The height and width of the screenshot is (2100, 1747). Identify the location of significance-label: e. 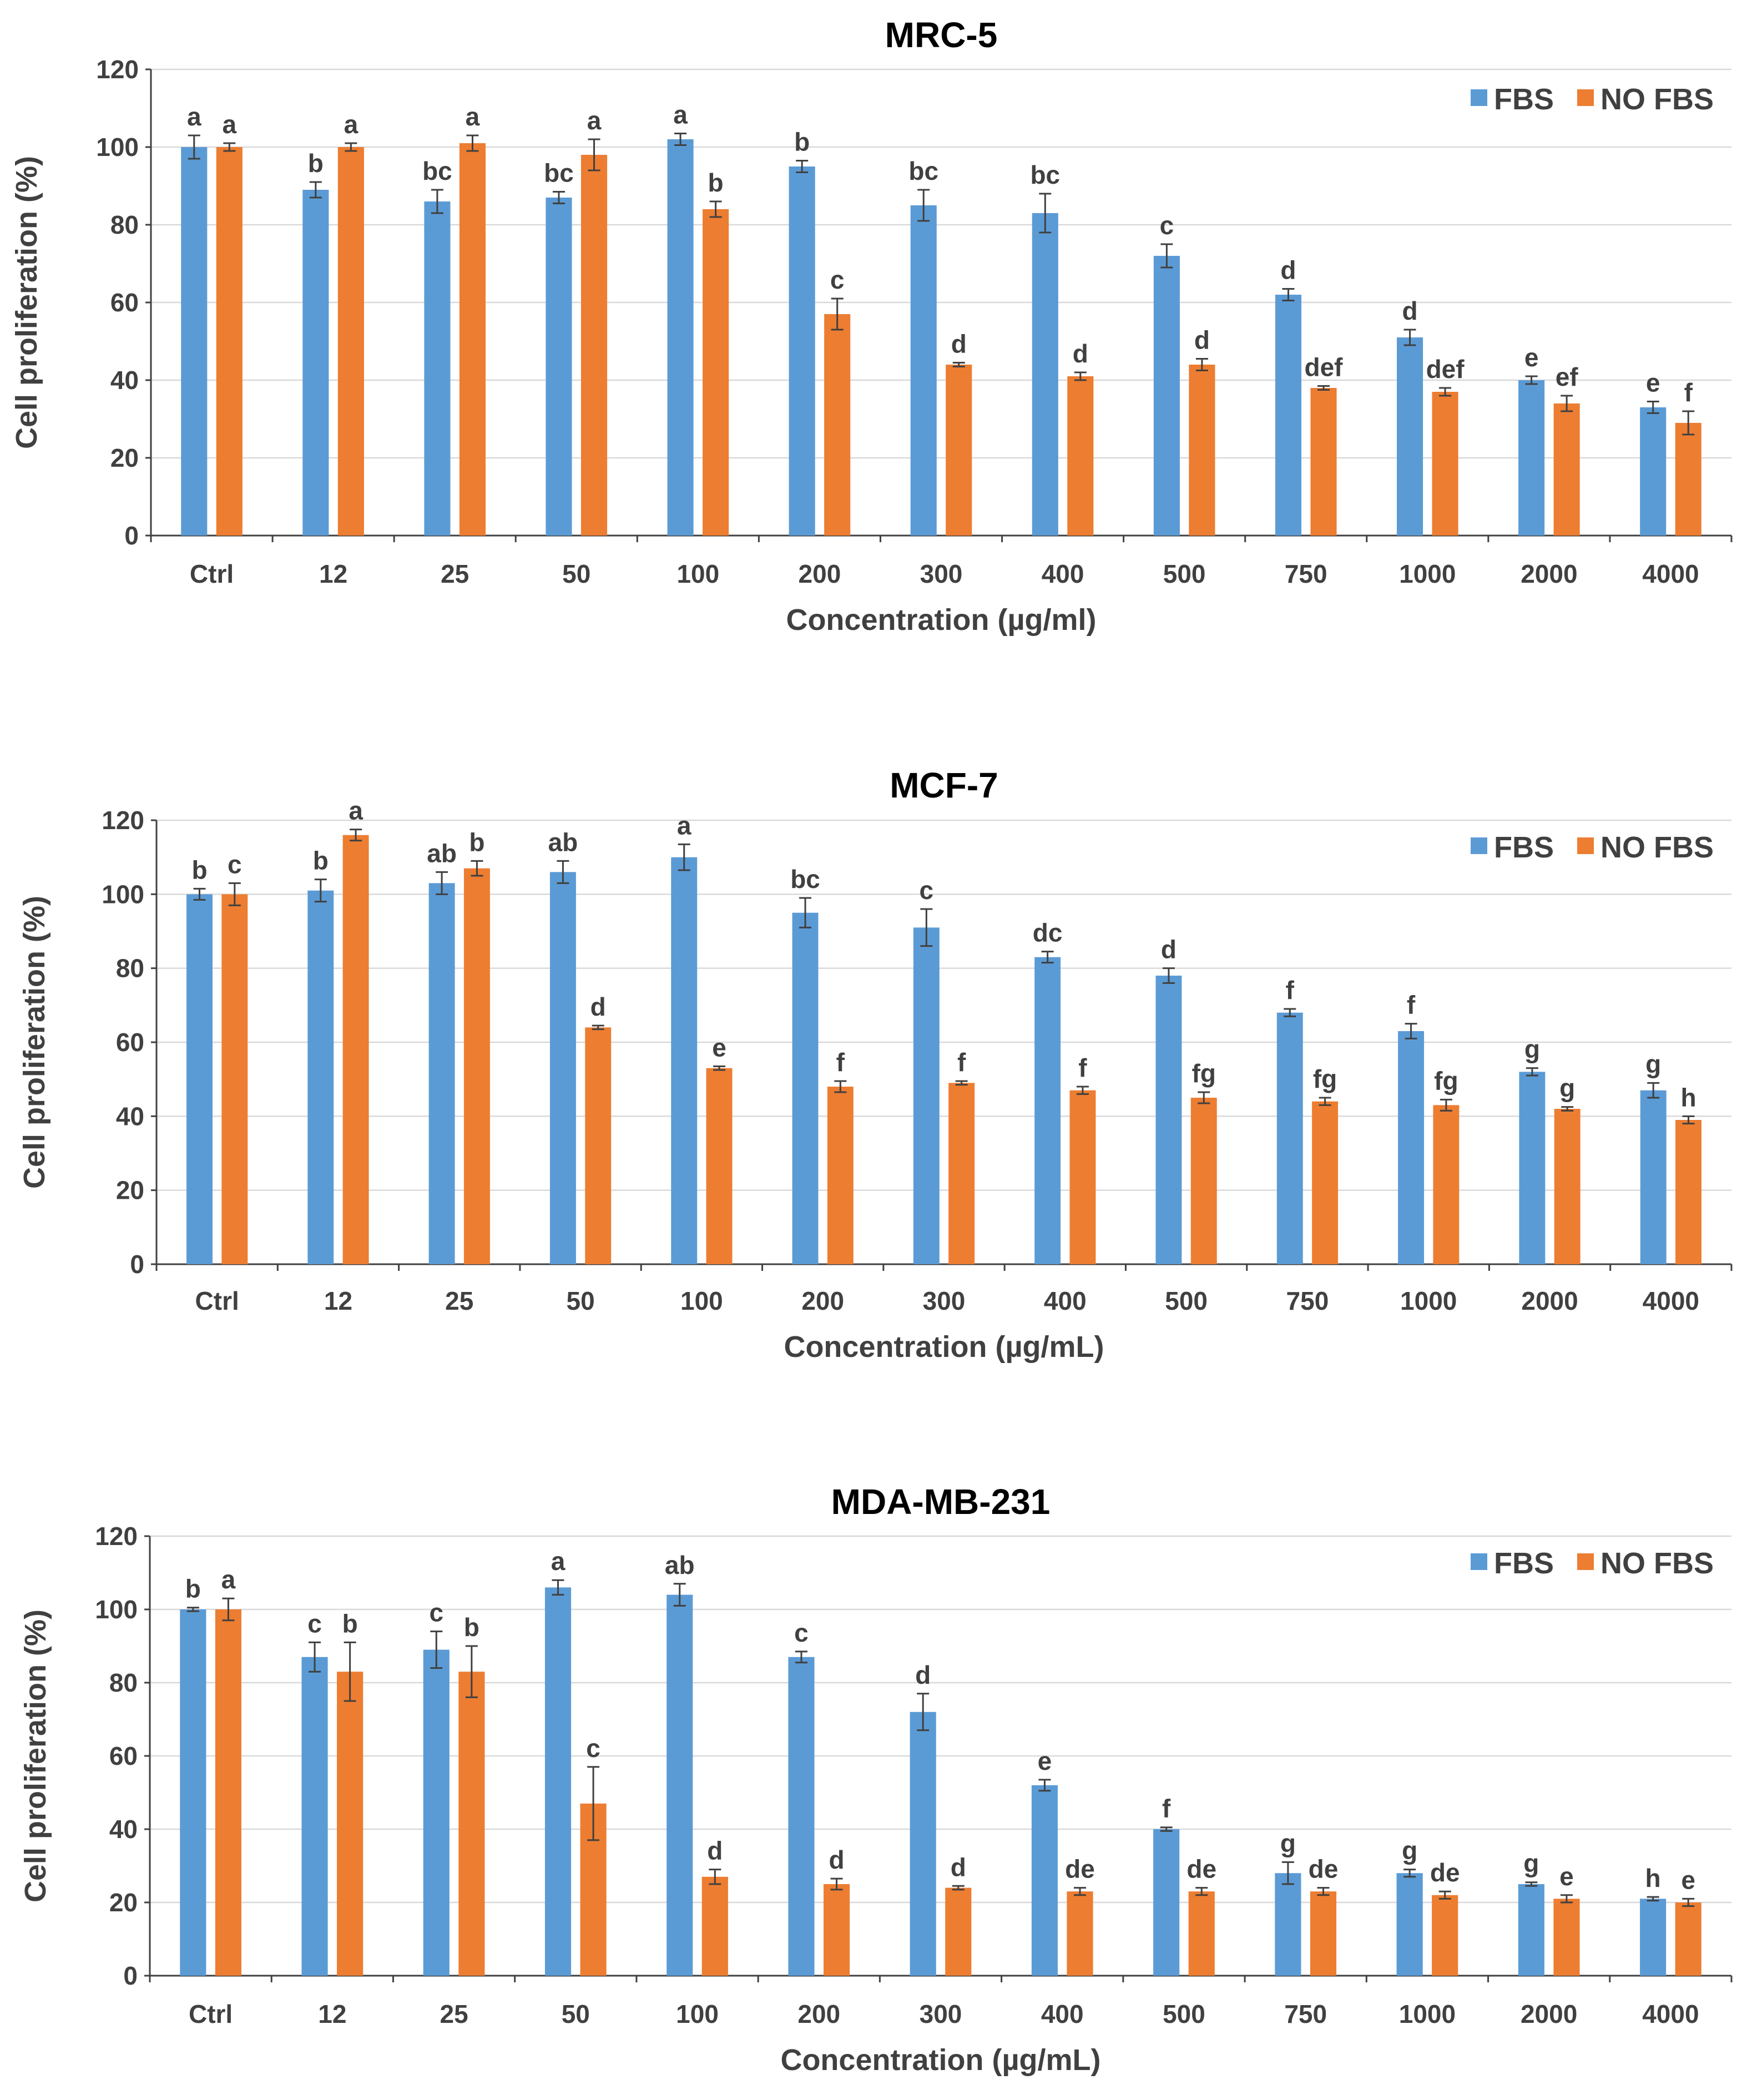
(719, 1047).